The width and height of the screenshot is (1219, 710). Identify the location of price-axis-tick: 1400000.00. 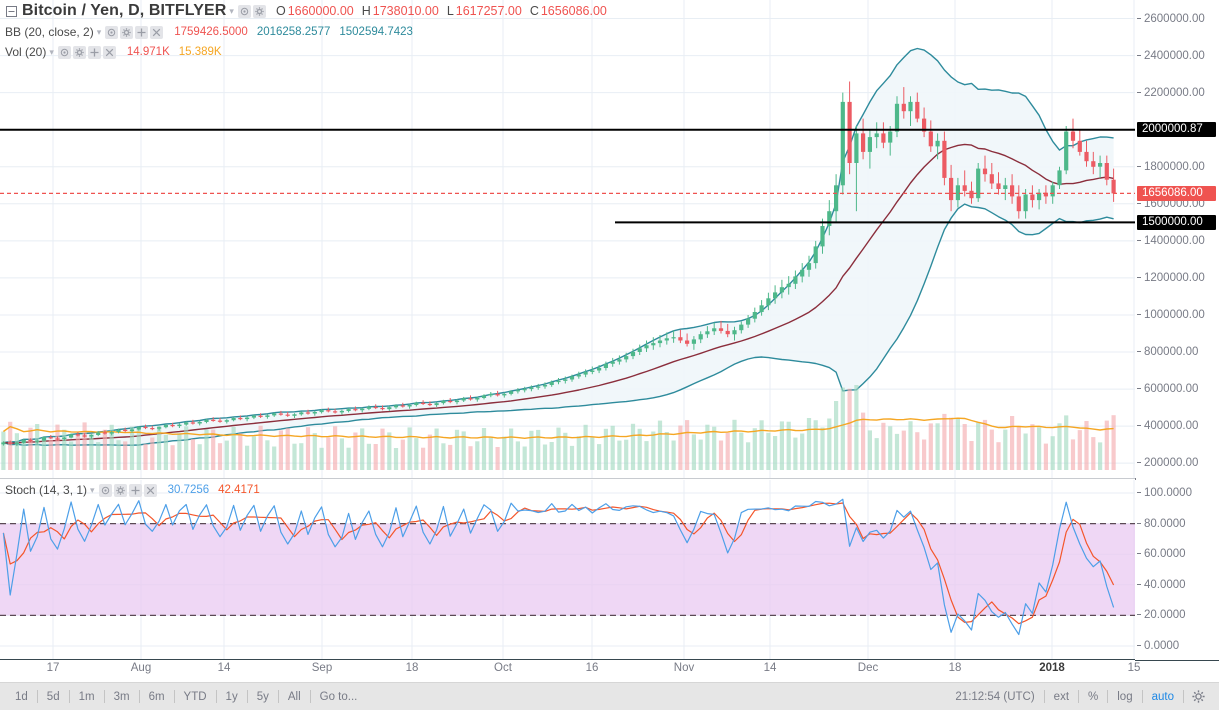
(1177, 241).